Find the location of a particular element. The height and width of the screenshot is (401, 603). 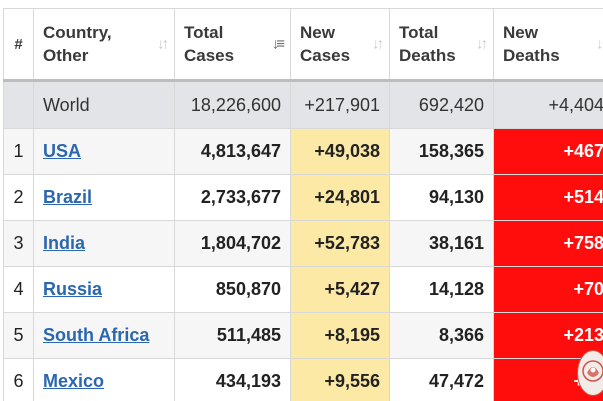

header-new-deaths: New Deaths ↓↑ is located at coordinates (548, 45).